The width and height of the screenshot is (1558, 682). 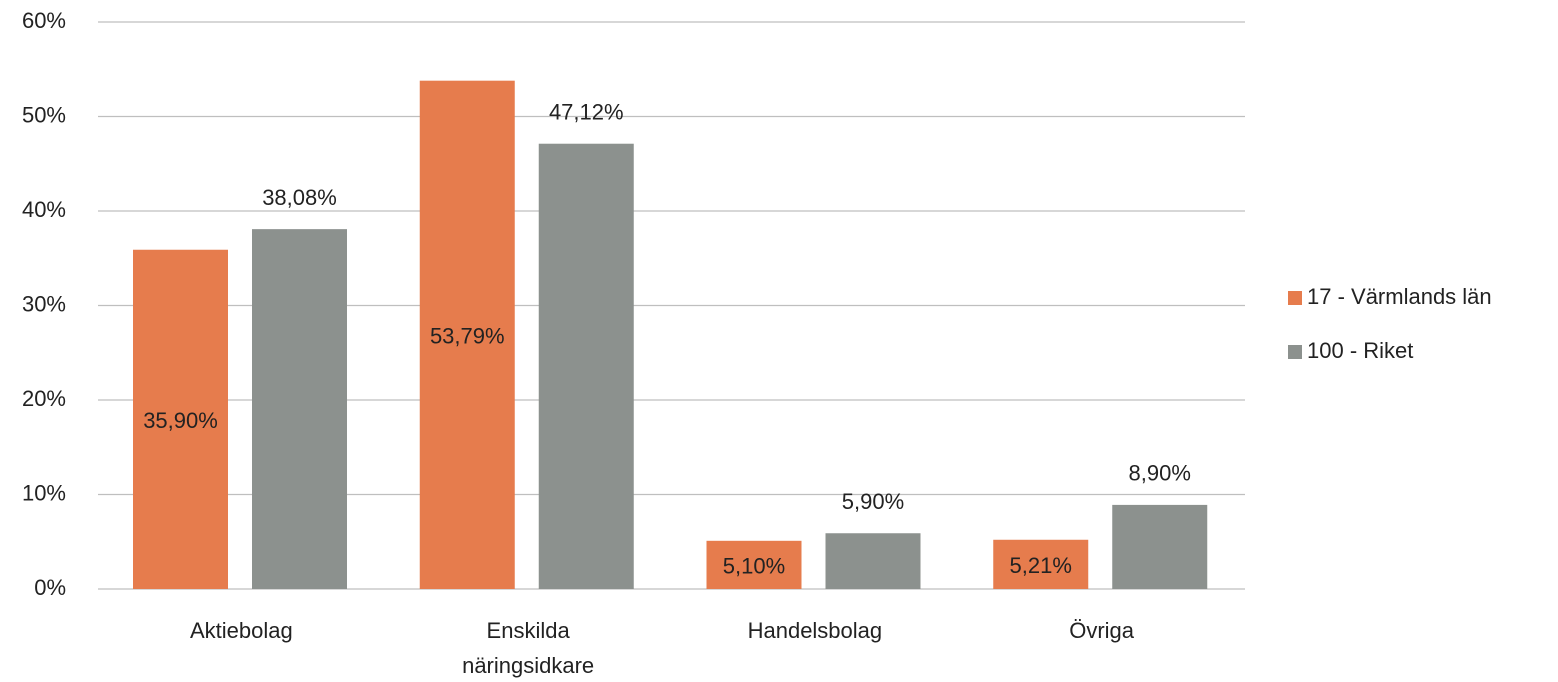 What do you see at coordinates (44, 398) in the screenshot?
I see `y-tick-label: 20%` at bounding box center [44, 398].